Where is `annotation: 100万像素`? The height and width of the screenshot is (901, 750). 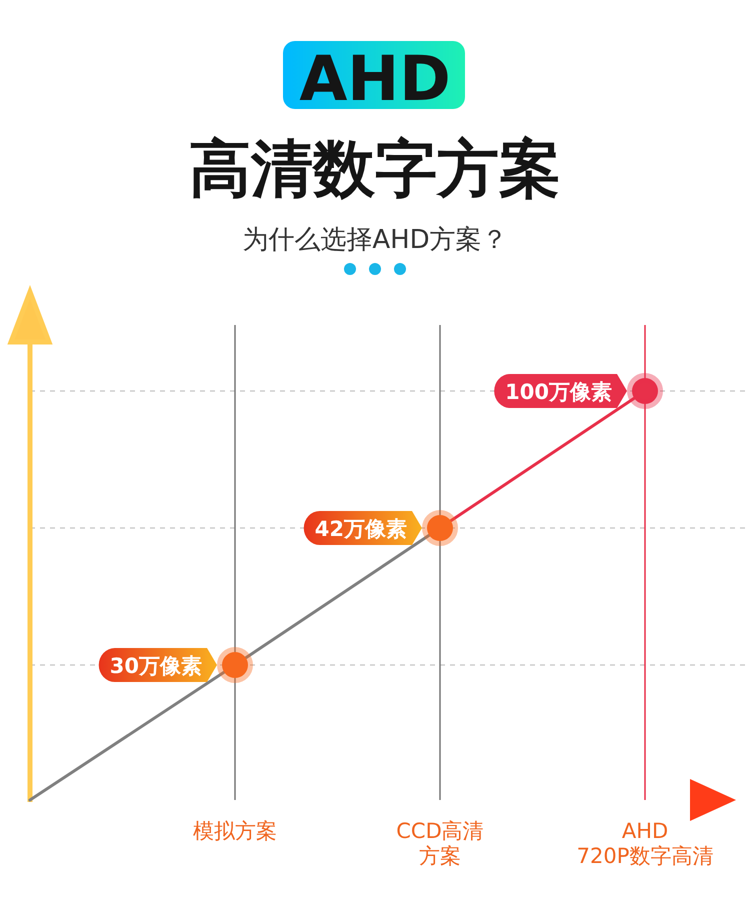
annotation: 100万像素 is located at coordinates (558, 392).